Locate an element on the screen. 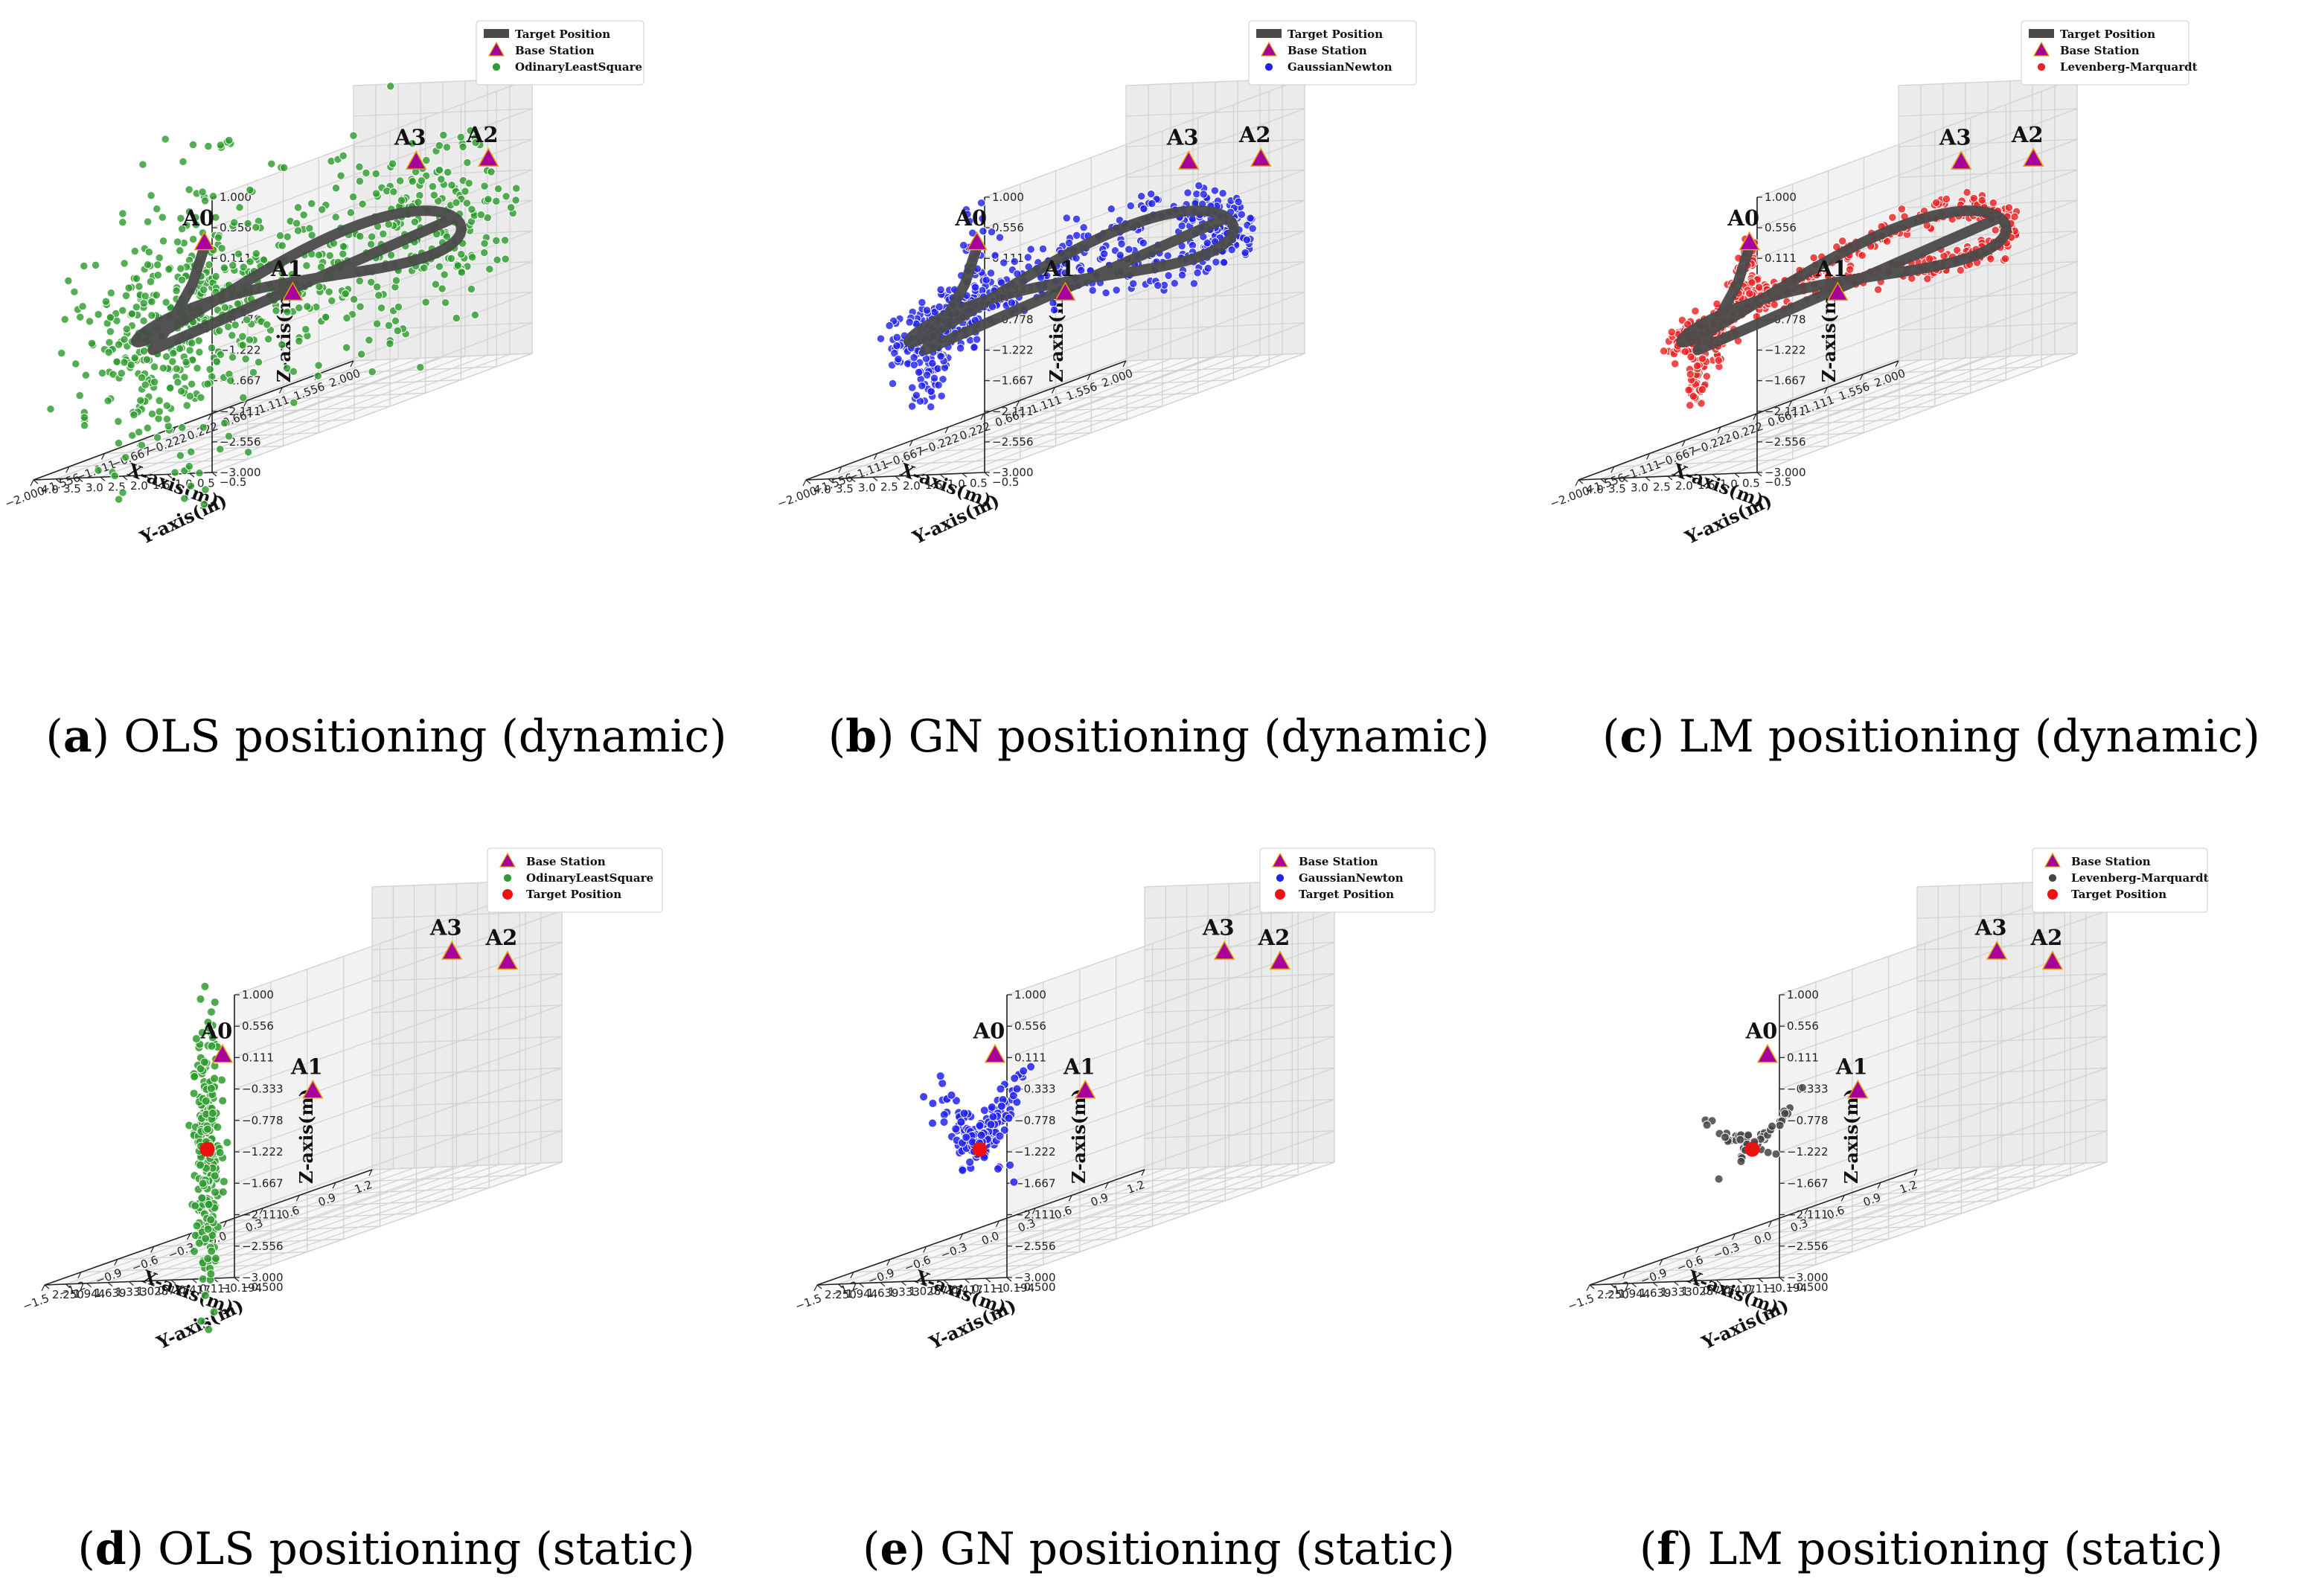 This screenshot has height=1596, width=2319. y-tick-label: 1.639 is located at coordinates (1656, 1293).